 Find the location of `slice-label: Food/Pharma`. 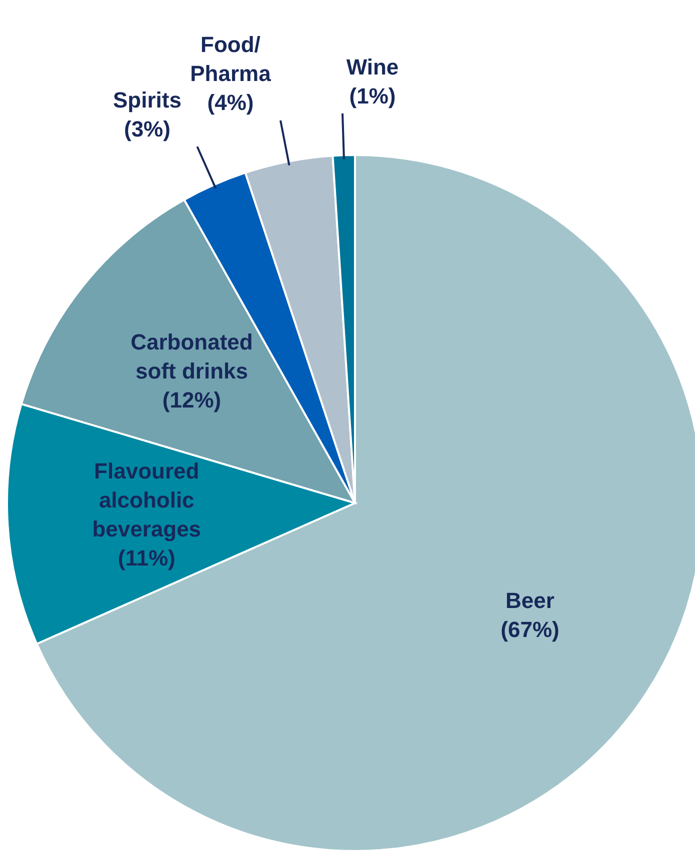

slice-label: Food/Pharma is located at coordinates (231, 59).